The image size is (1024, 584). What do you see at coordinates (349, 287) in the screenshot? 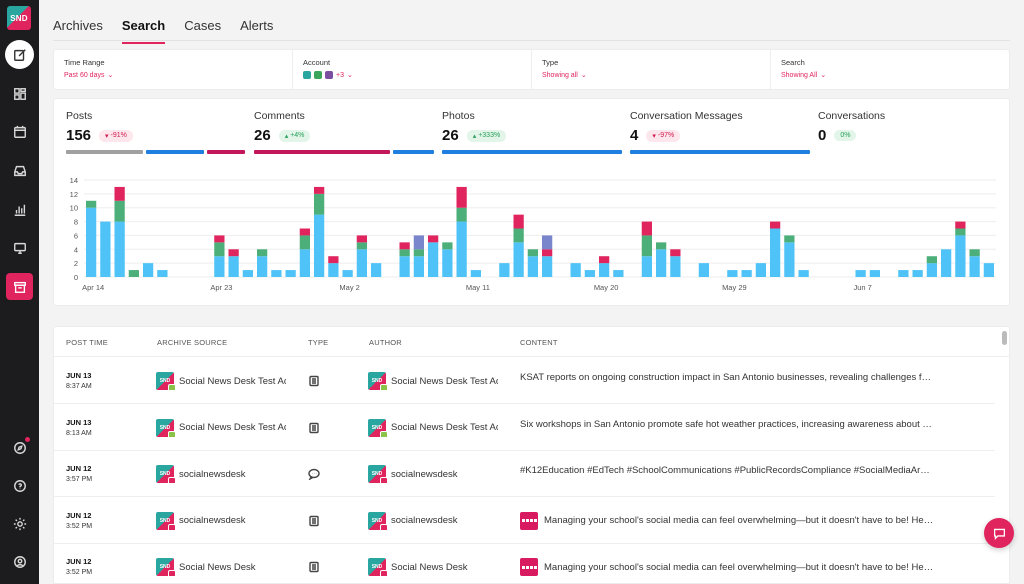
I see `x-tick-label: May 2` at bounding box center [349, 287].